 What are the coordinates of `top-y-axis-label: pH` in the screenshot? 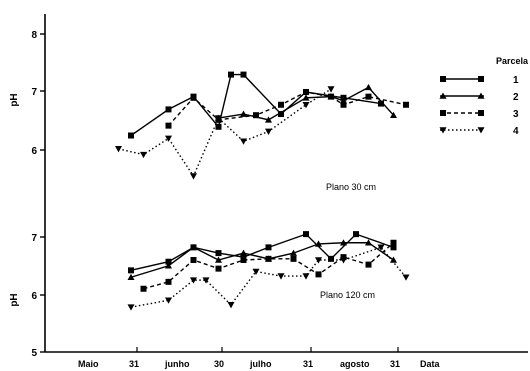 It's located at (14, 99).